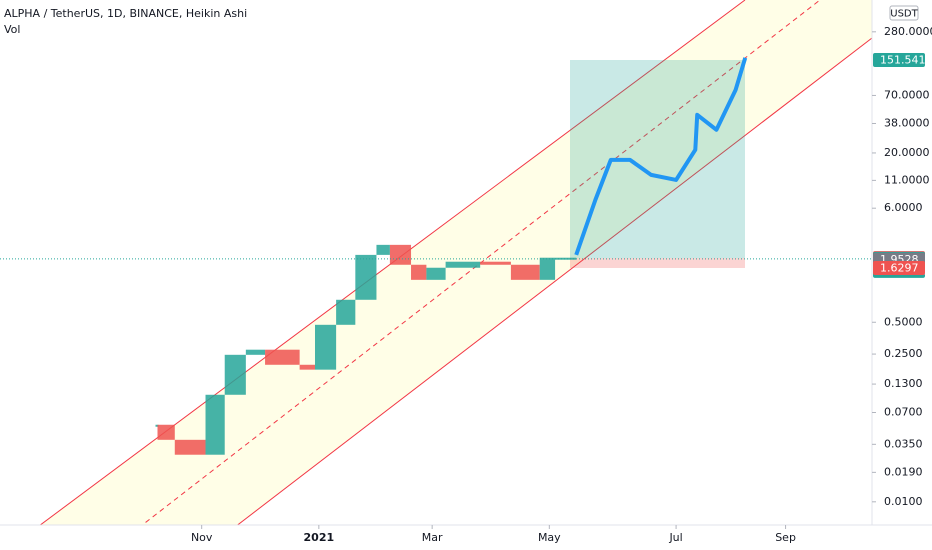 The width and height of the screenshot is (932, 550). What do you see at coordinates (903, 207) in the screenshot?
I see `y-tick-label: 6.0000` at bounding box center [903, 207].